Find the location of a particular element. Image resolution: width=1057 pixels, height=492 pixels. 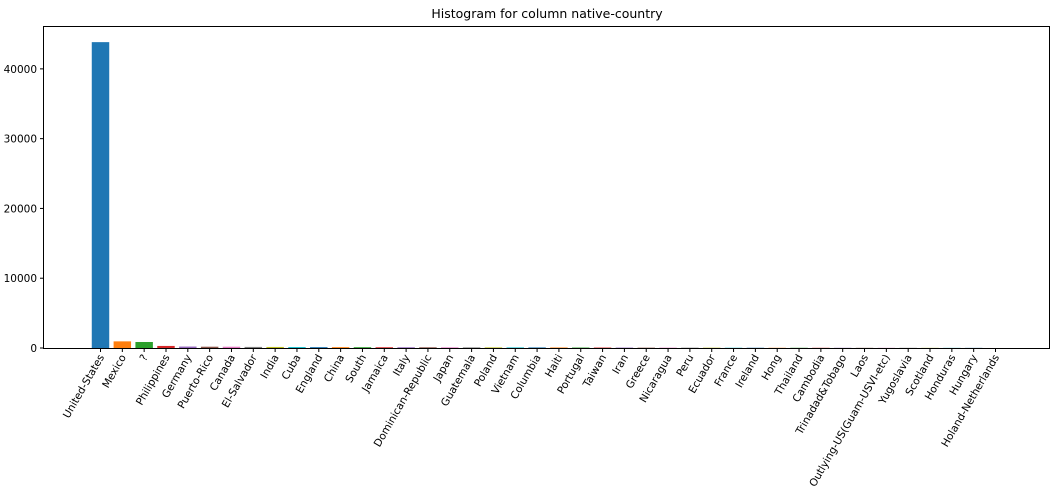

x-tick-label: Iran is located at coordinates (620, 365).